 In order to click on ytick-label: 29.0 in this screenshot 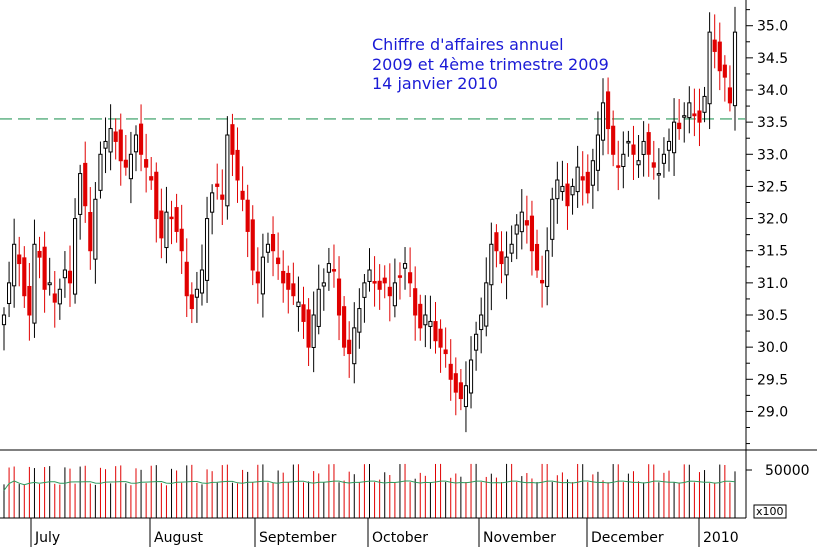, I will do `click(772, 412)`.